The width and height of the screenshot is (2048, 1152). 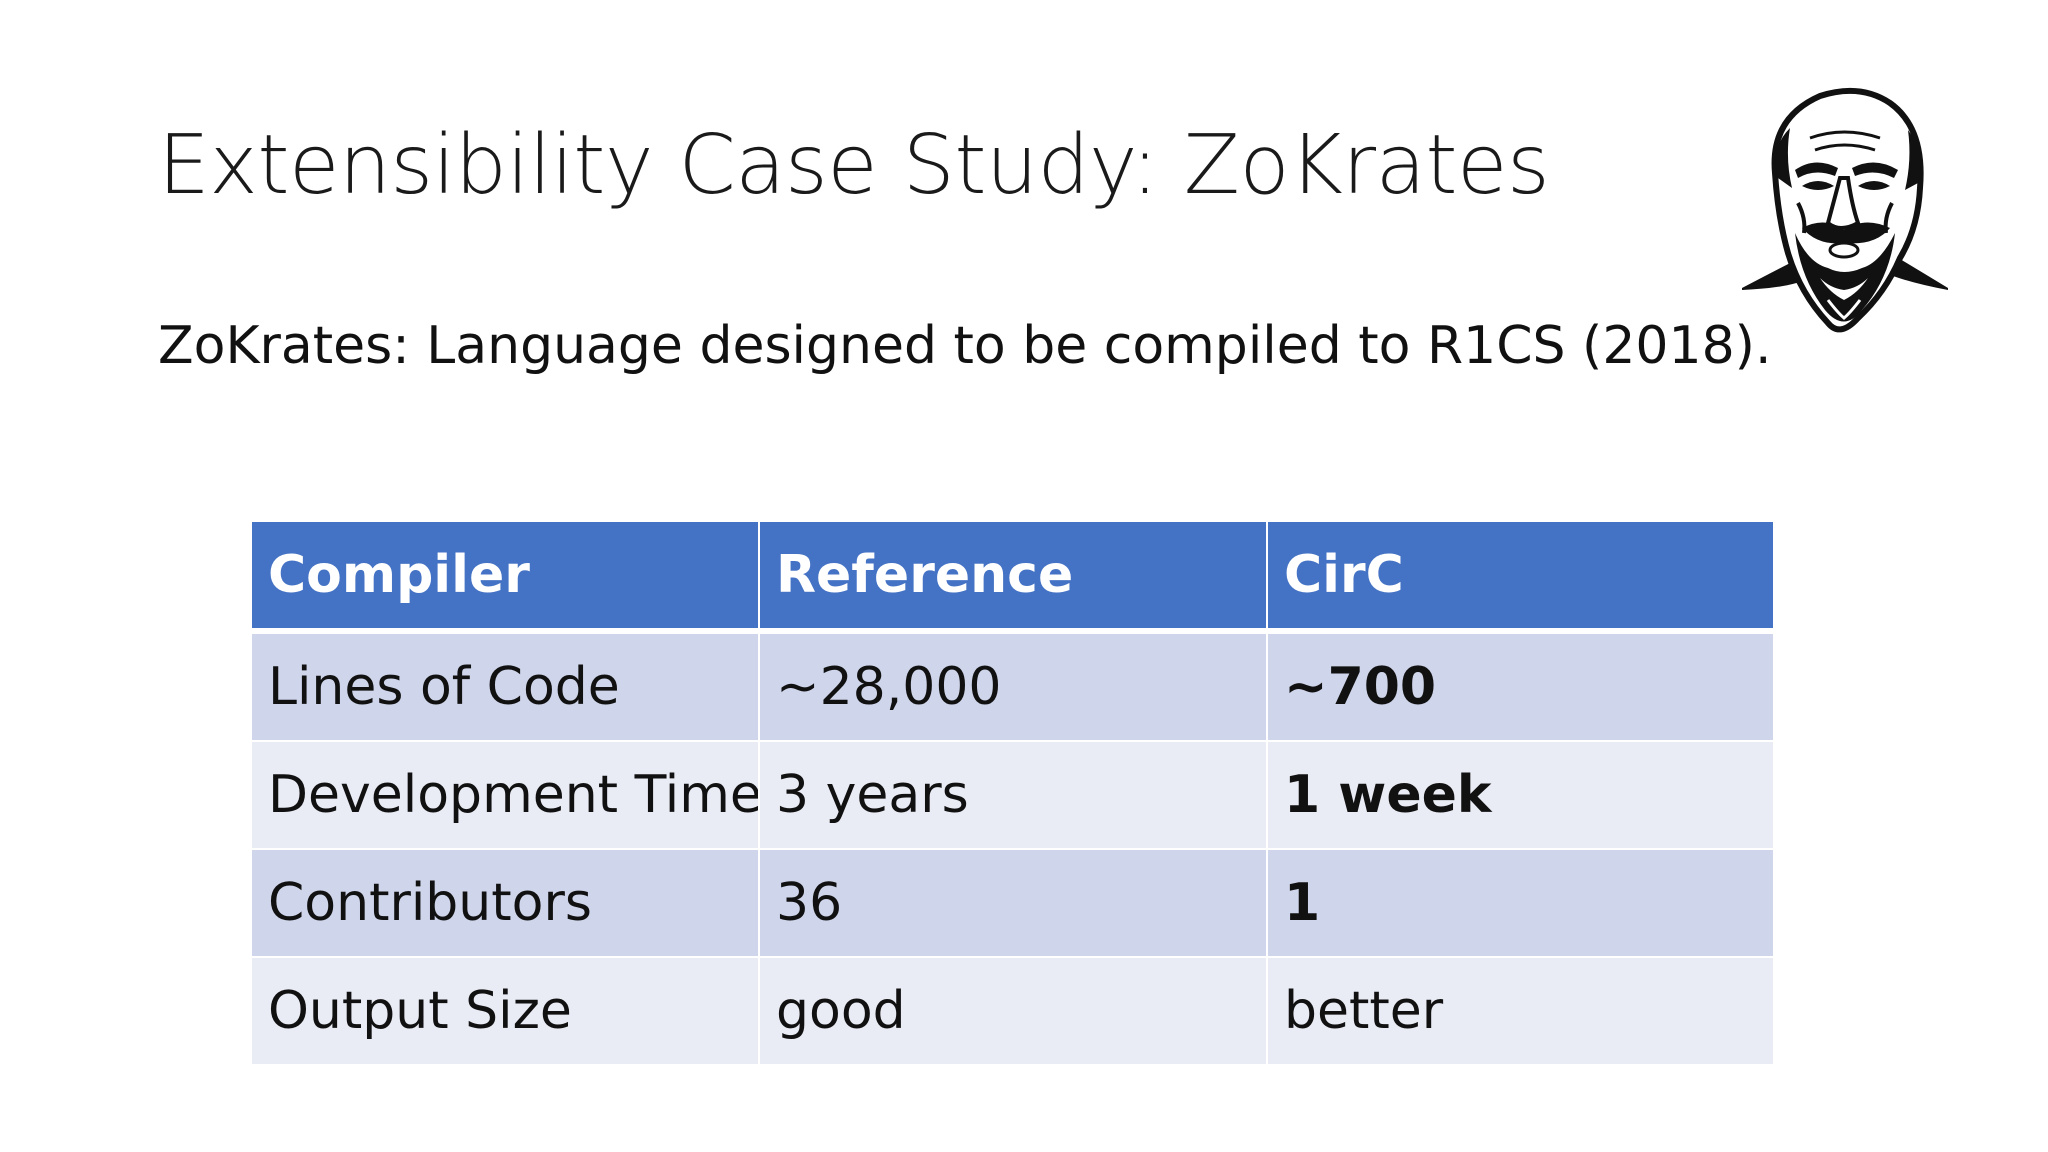 I want to click on reference-development-time: 3 years, so click(x=1013, y=795).